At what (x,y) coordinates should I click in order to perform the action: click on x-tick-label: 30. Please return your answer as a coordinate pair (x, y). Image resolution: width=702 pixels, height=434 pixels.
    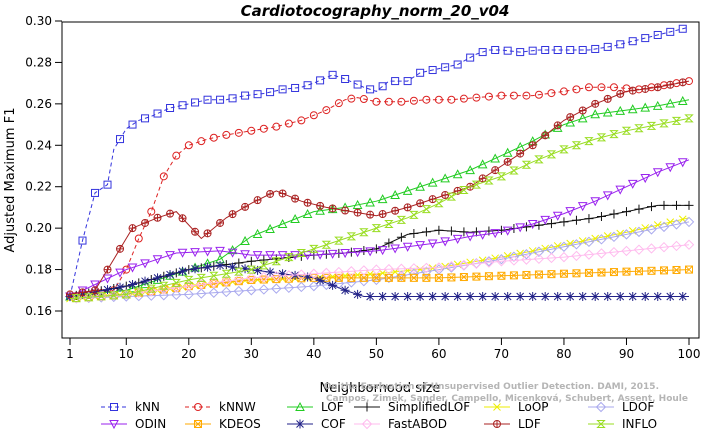
    Looking at the image, I should click on (251, 354).